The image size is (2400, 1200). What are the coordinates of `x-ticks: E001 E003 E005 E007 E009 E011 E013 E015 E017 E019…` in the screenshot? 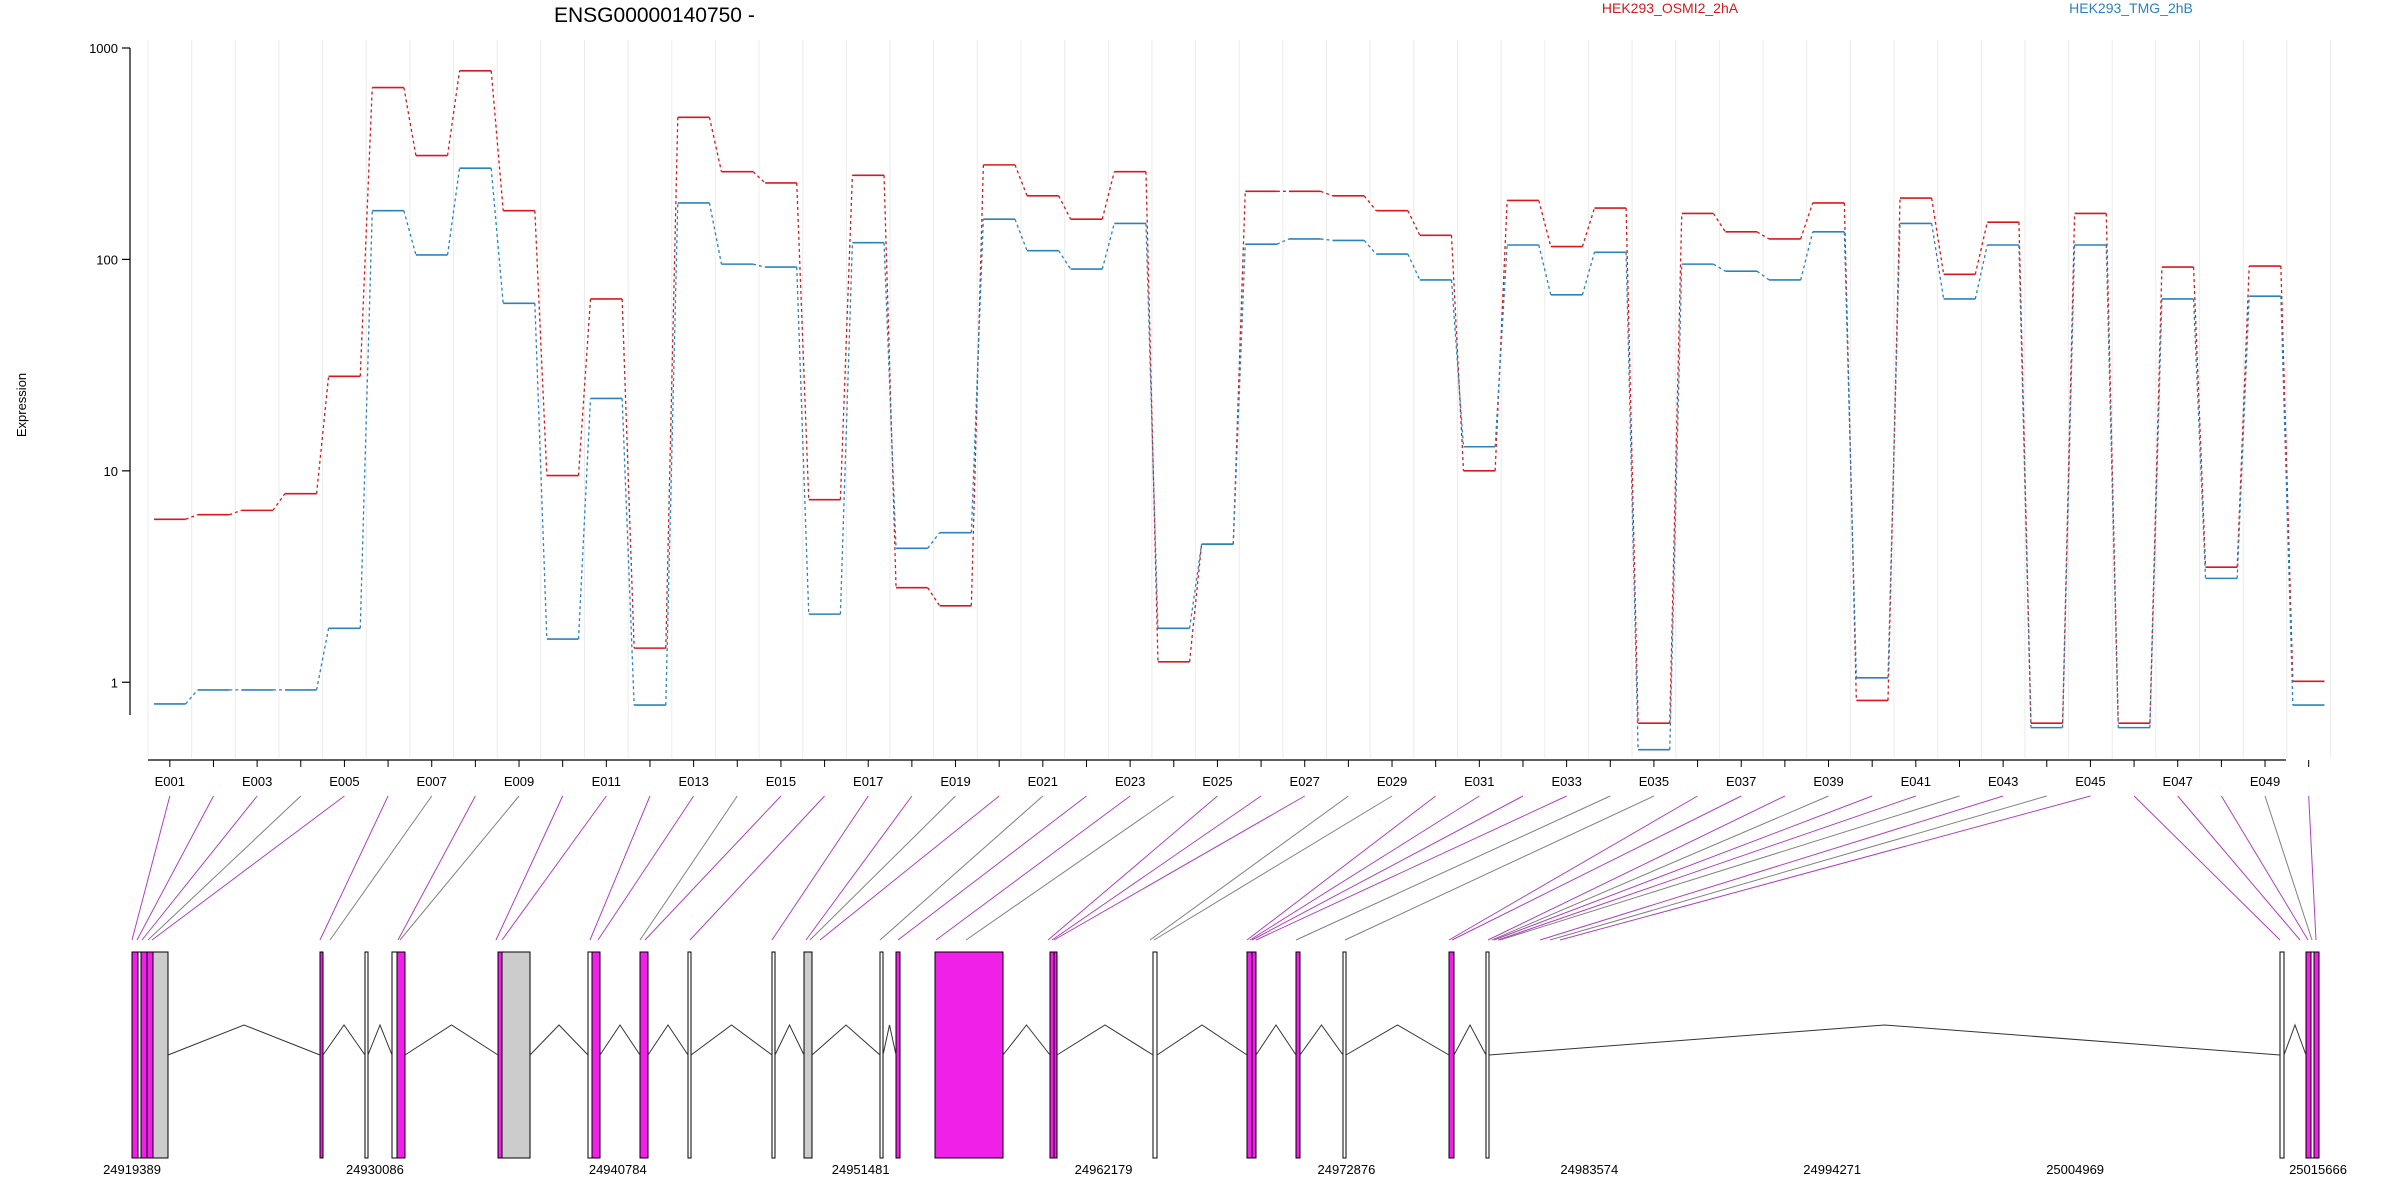 It's located at (1232, 774).